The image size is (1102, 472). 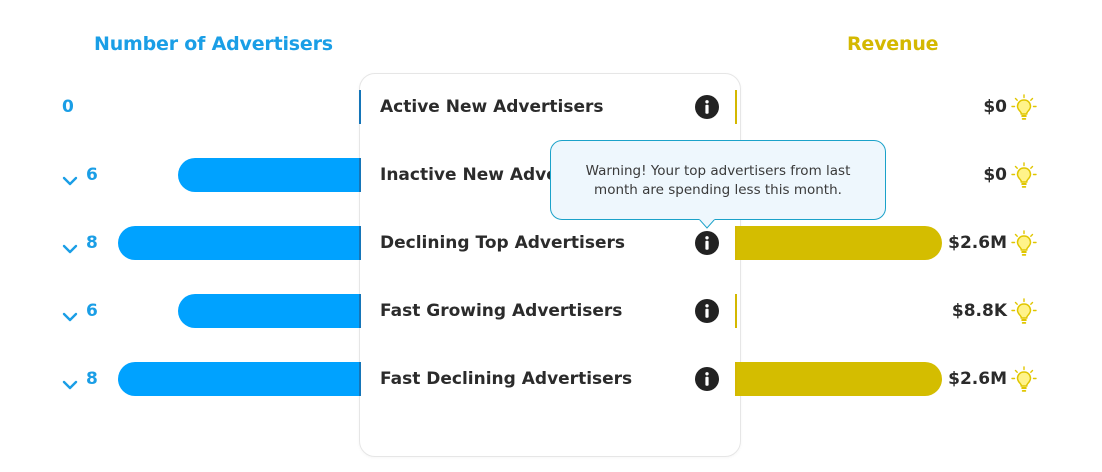 I want to click on revenue-header: Revenue, so click(x=893, y=44).